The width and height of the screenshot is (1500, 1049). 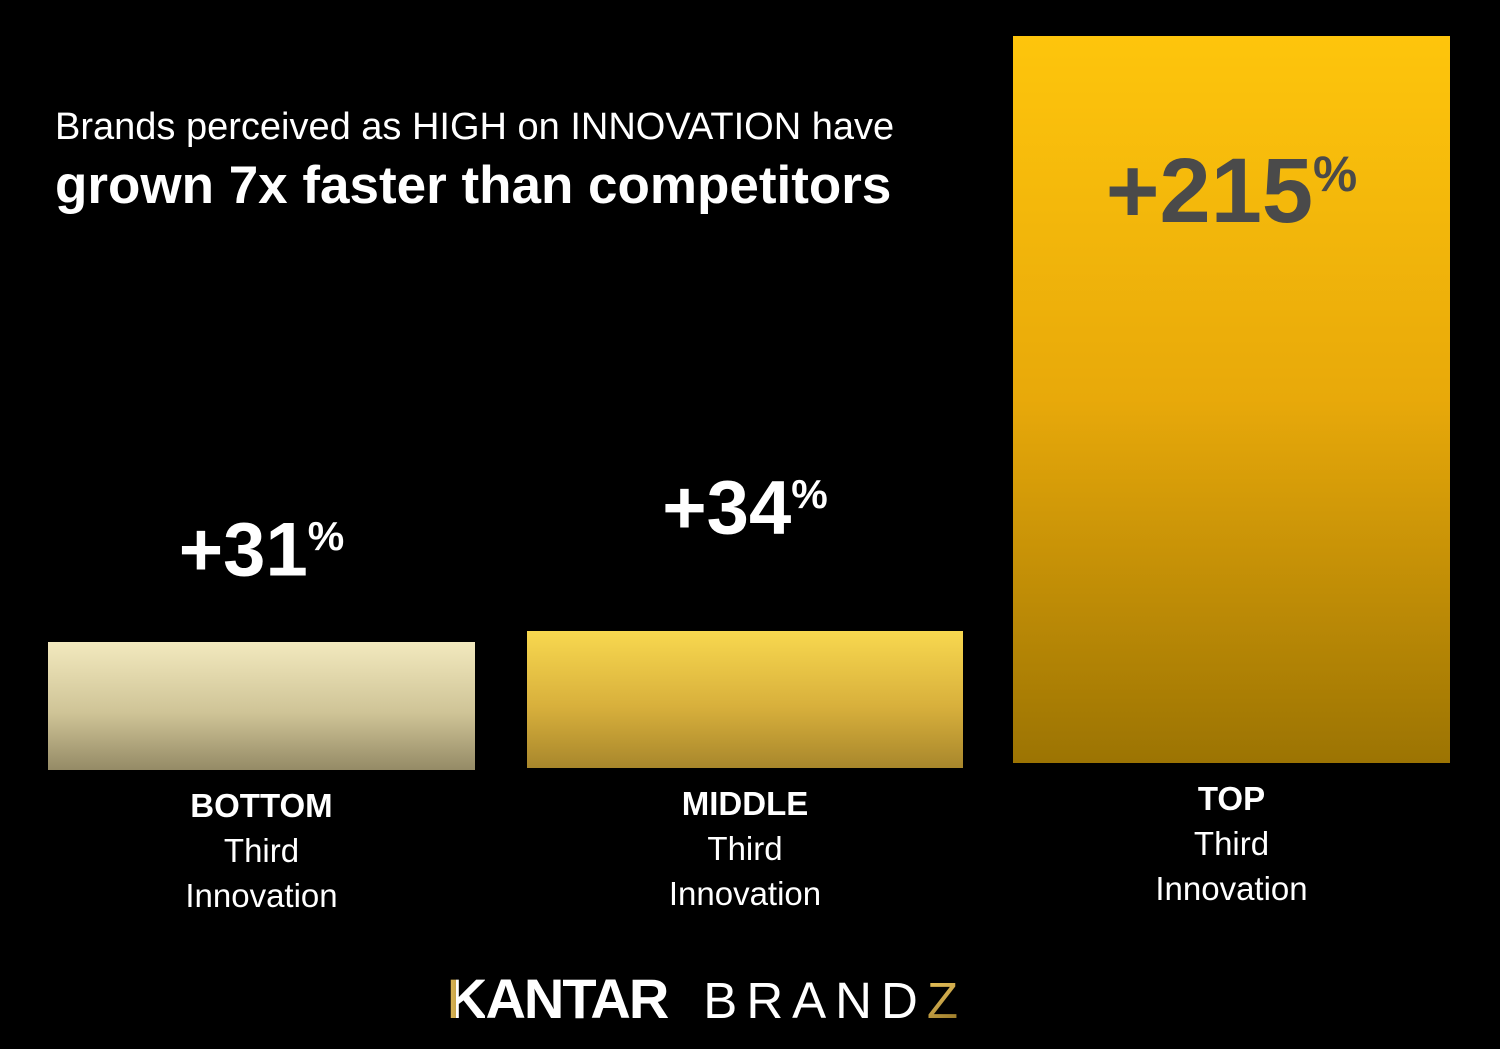 I want to click on bar-bottom-third, so click(x=261, y=706).